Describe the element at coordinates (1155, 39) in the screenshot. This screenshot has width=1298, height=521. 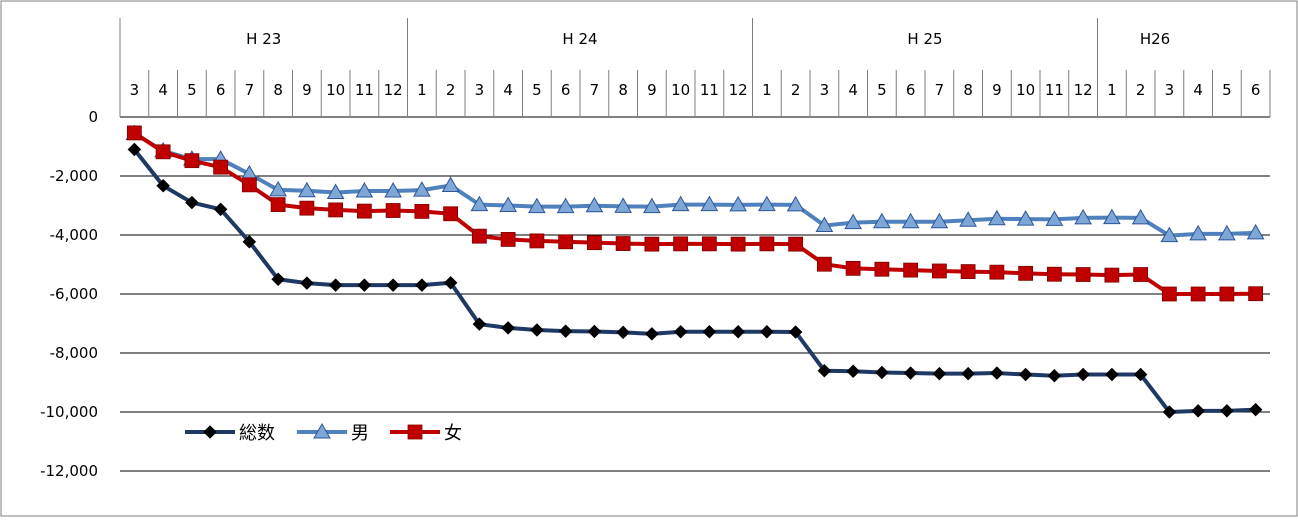
I see `year-label: H26` at that location.